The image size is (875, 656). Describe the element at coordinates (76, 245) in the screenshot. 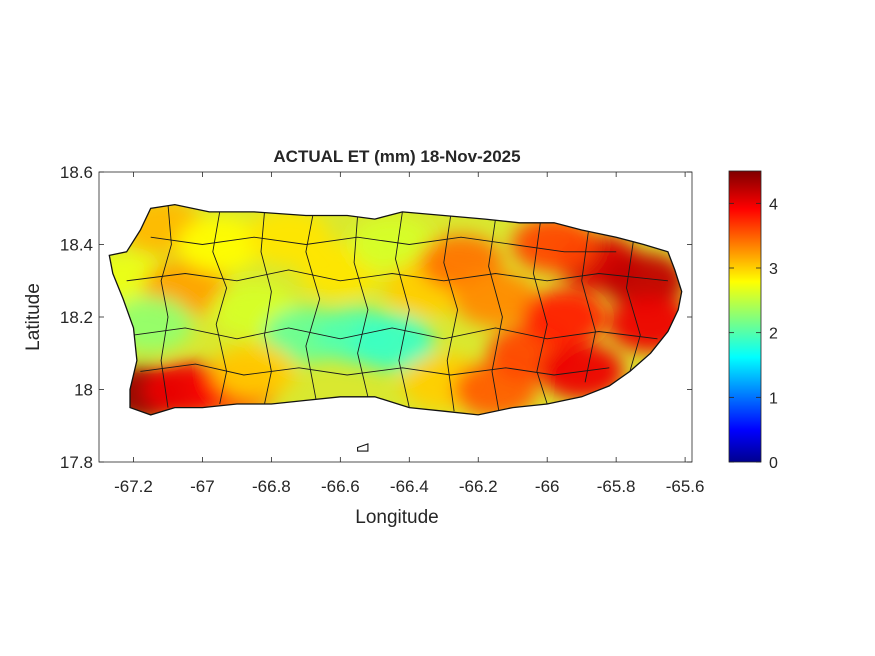

I see `y-tick-label: 18.4` at that location.